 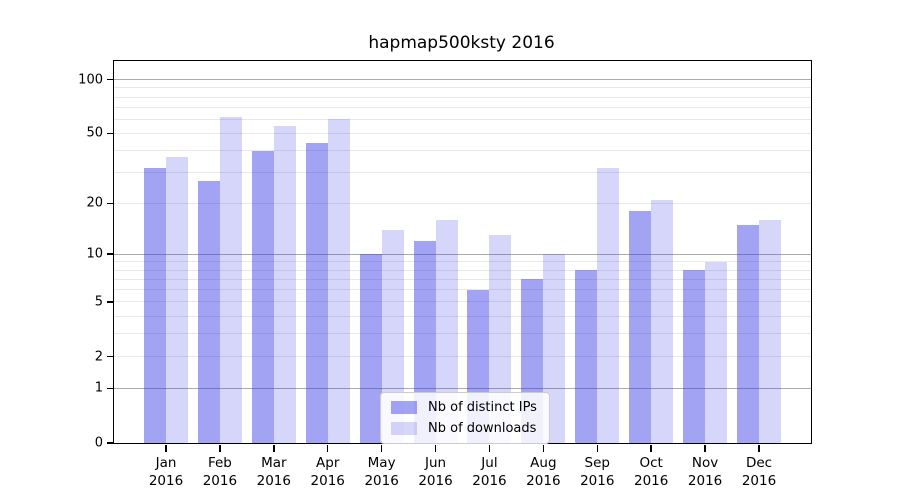 I want to click on bar-distinct-ips-feb-2016, so click(x=208, y=311).